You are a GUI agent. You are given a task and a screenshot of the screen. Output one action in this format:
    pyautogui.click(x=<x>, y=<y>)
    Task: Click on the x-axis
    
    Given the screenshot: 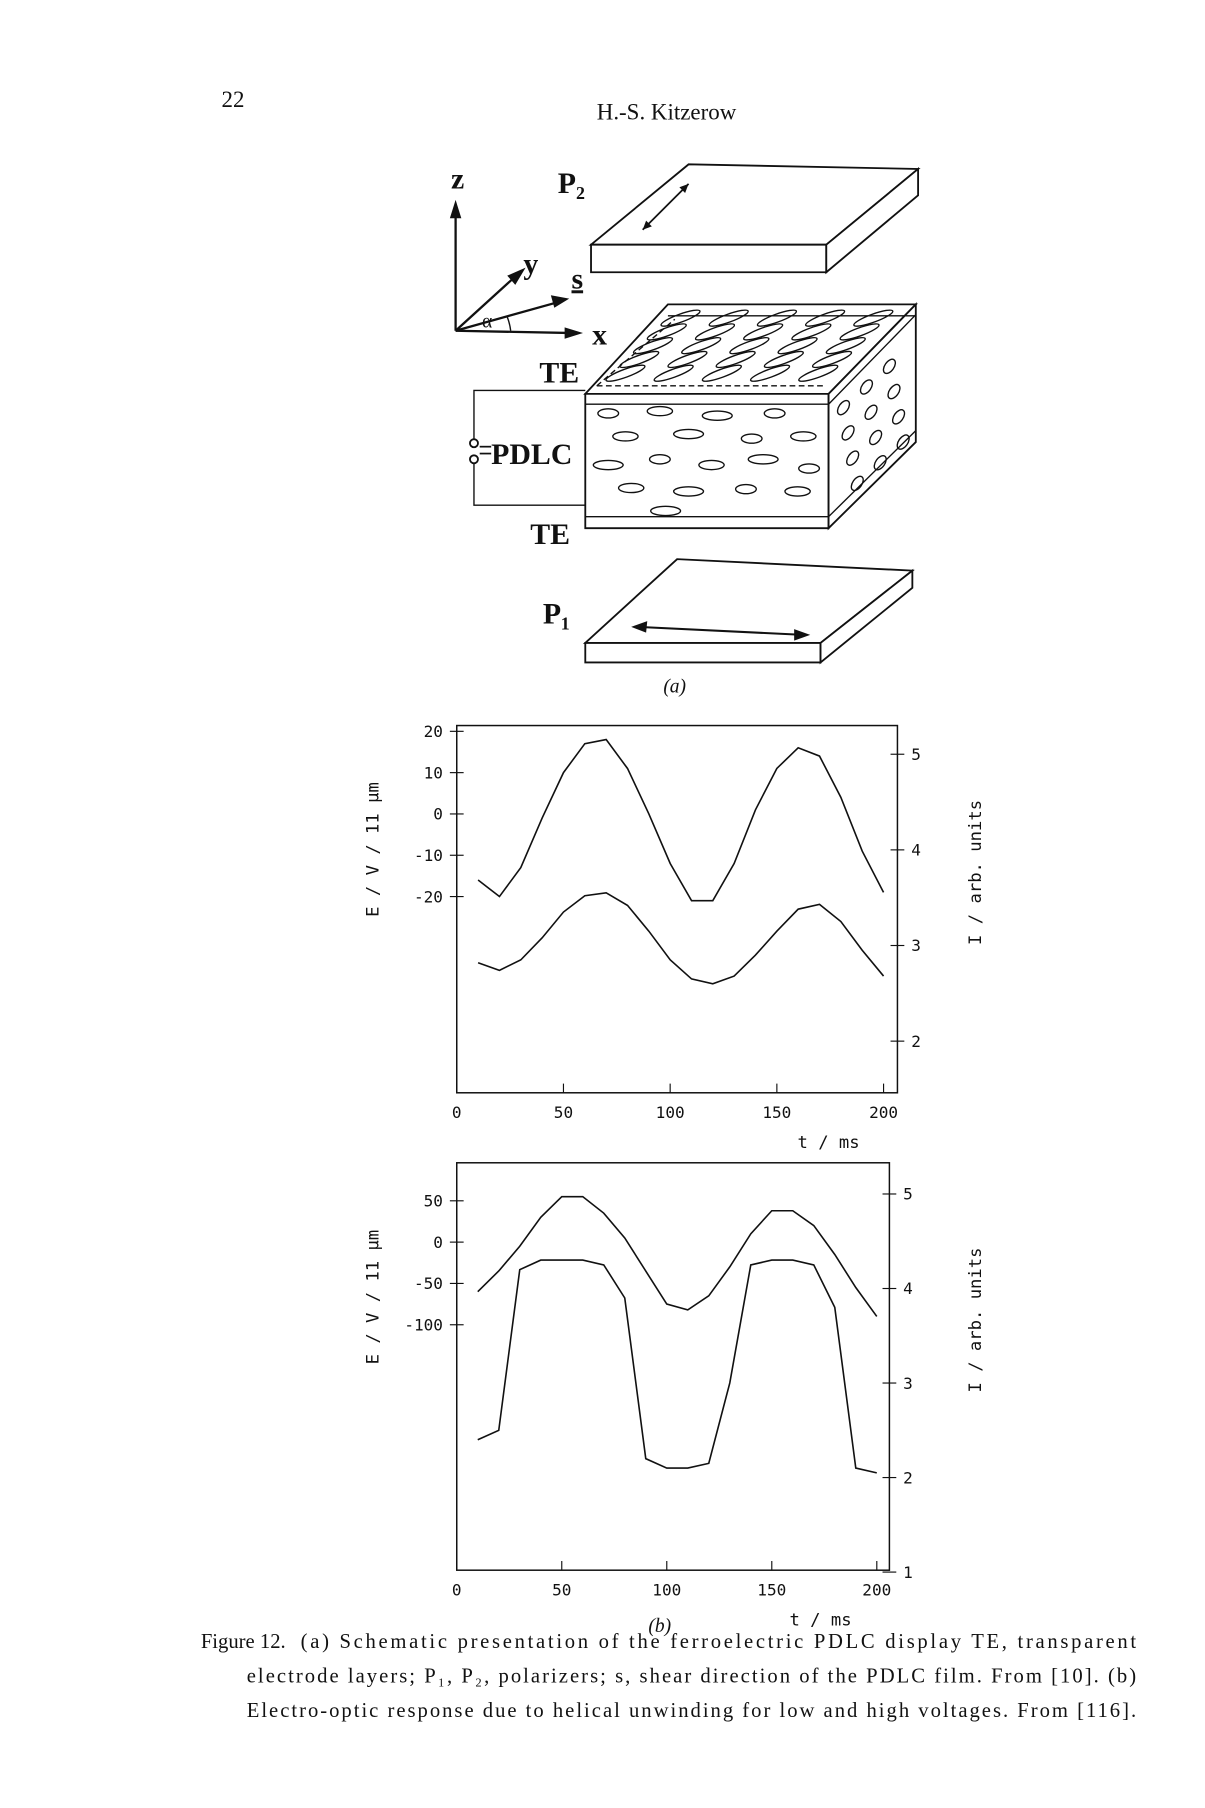 What is the action you would take?
    pyautogui.click(x=514, y=332)
    